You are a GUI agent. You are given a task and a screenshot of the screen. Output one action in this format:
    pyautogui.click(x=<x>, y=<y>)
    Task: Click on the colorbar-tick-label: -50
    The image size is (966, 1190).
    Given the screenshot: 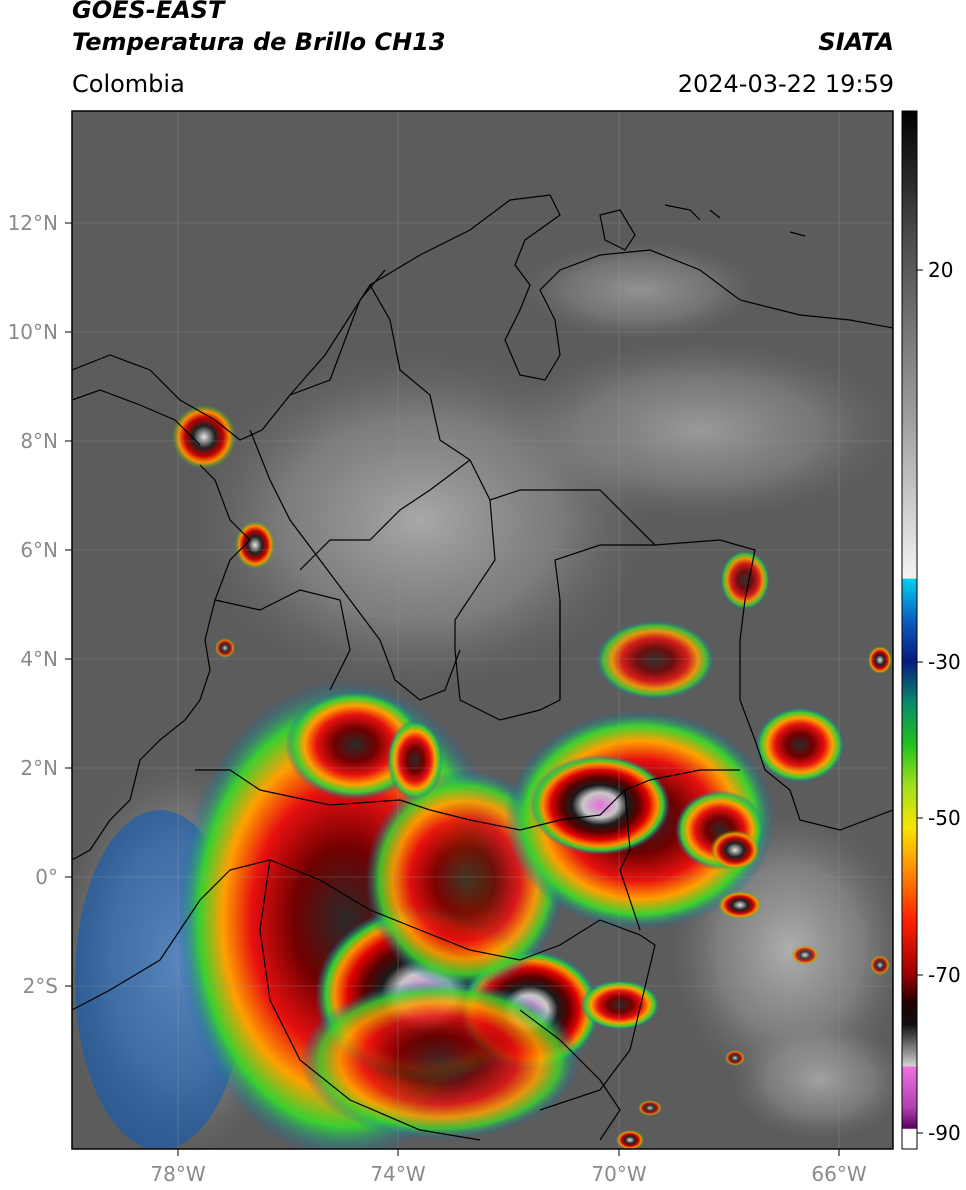 What is the action you would take?
    pyautogui.click(x=944, y=818)
    